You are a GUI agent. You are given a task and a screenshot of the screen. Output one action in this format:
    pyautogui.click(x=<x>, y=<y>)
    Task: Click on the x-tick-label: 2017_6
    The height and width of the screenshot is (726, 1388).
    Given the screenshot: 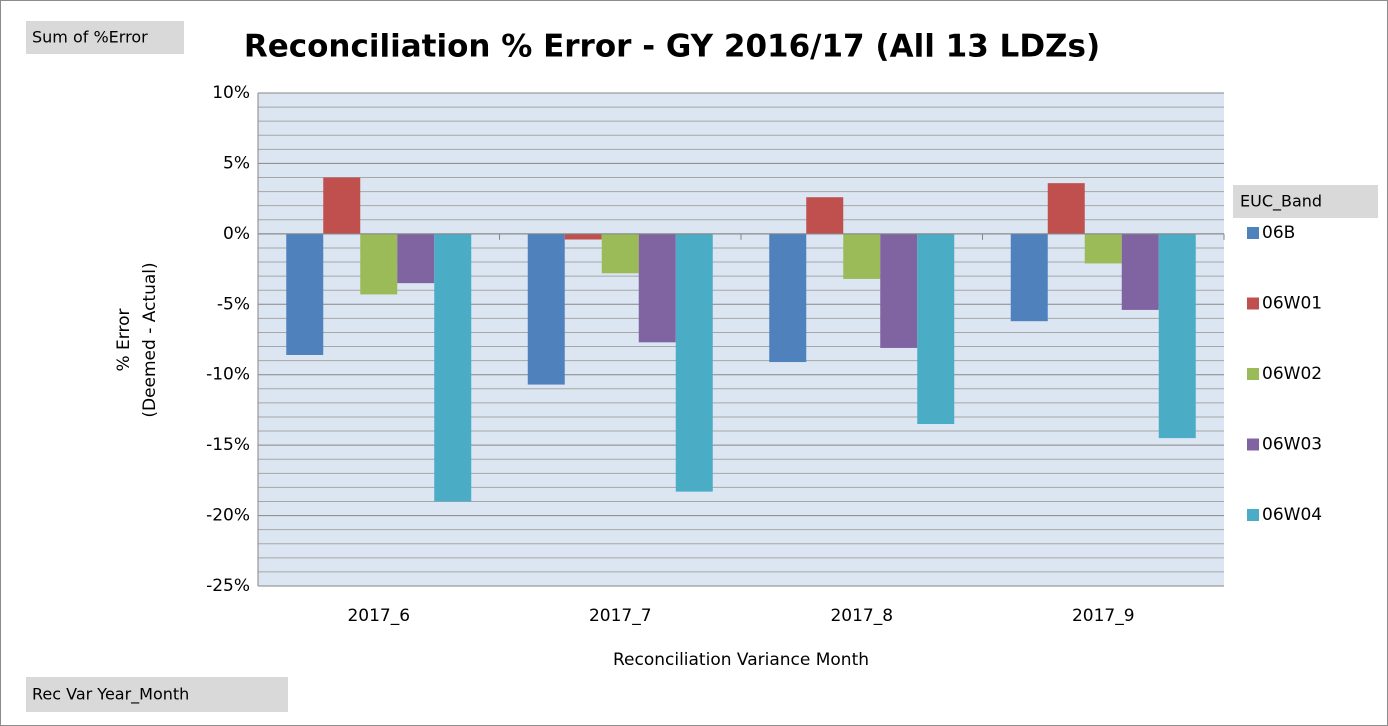 What is the action you would take?
    pyautogui.click(x=378, y=616)
    